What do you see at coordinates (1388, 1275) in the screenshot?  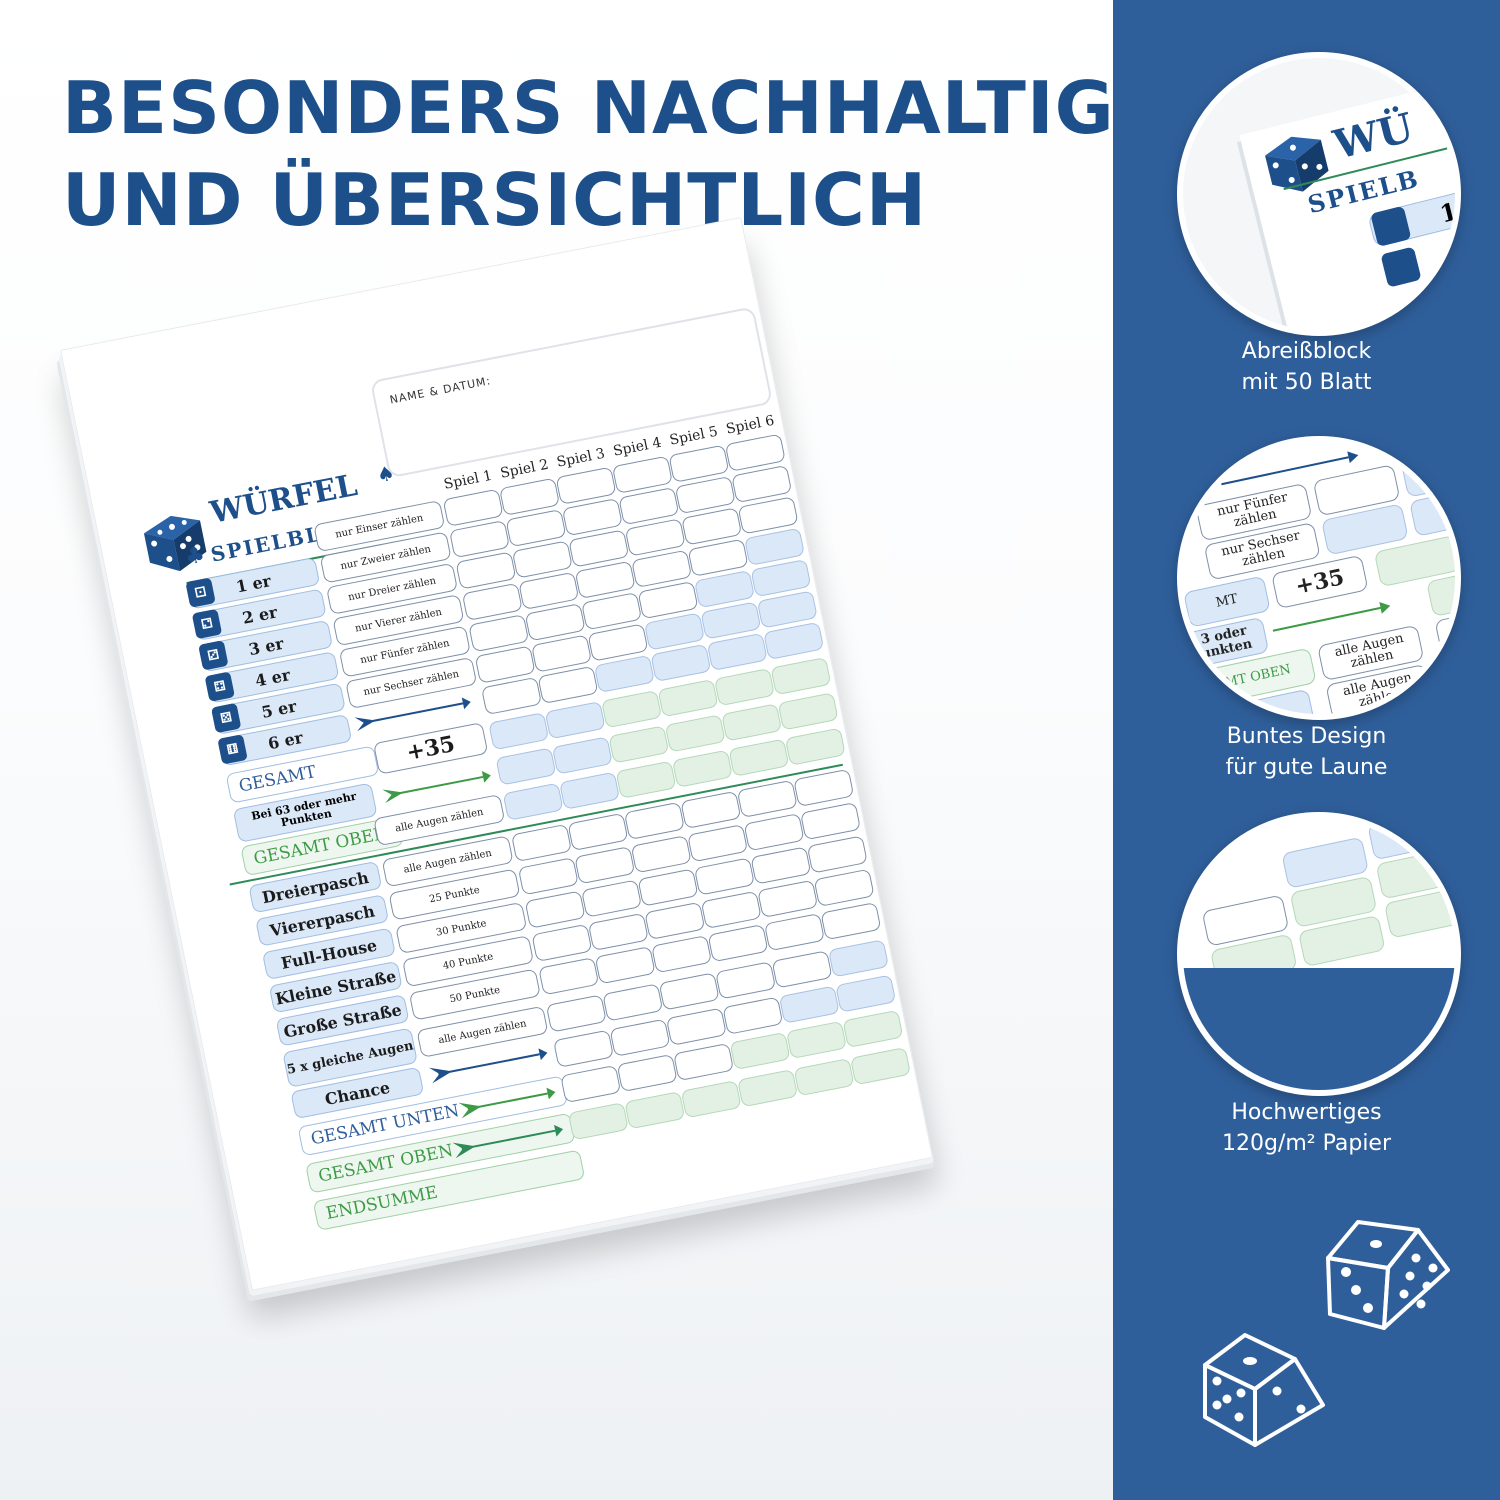 I see `dice-icon` at bounding box center [1388, 1275].